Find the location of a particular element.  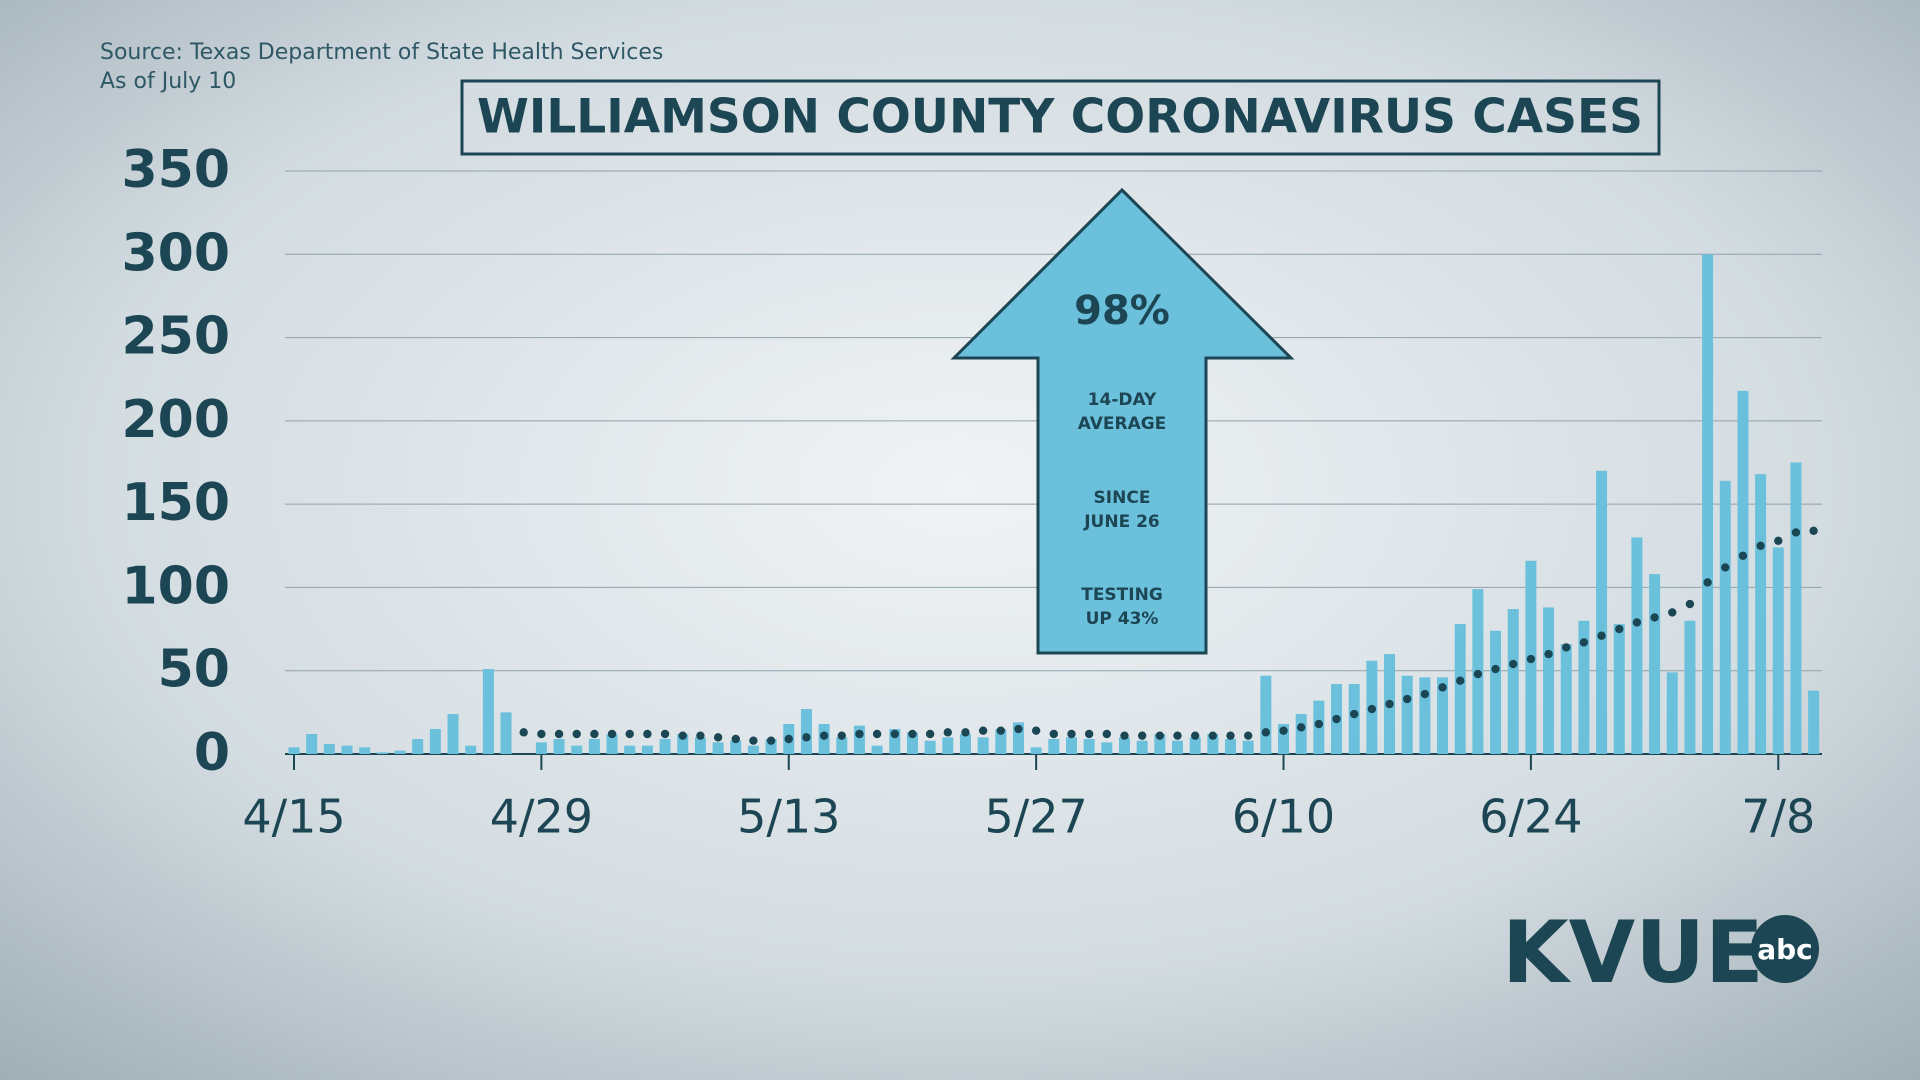

y-tick-label: 50 is located at coordinates (194, 670).